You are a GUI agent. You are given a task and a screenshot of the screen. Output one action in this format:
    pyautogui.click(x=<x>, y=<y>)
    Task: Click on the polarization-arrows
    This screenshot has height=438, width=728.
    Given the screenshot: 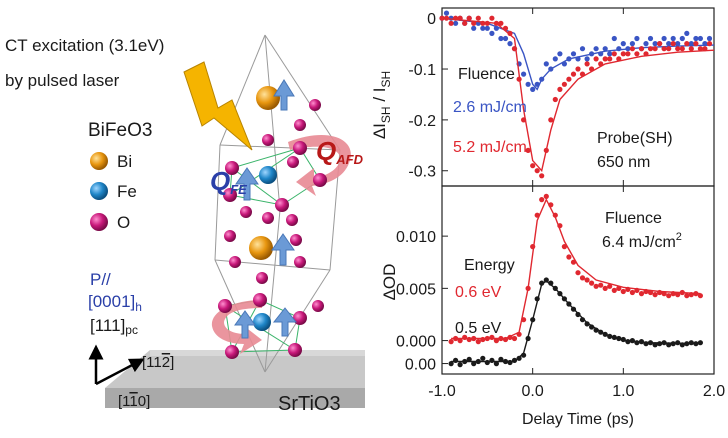 What is the action you would take?
    pyautogui.click(x=266, y=209)
    